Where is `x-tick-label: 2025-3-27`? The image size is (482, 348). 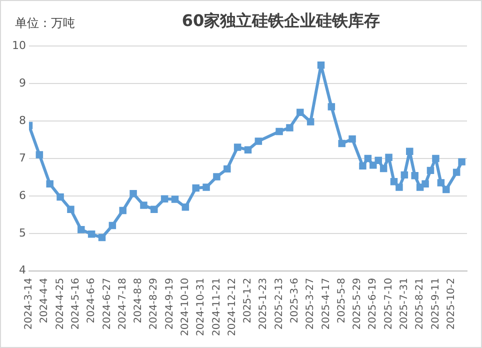
x-tick-label: 2025-3-27 is located at coordinates (310, 304).